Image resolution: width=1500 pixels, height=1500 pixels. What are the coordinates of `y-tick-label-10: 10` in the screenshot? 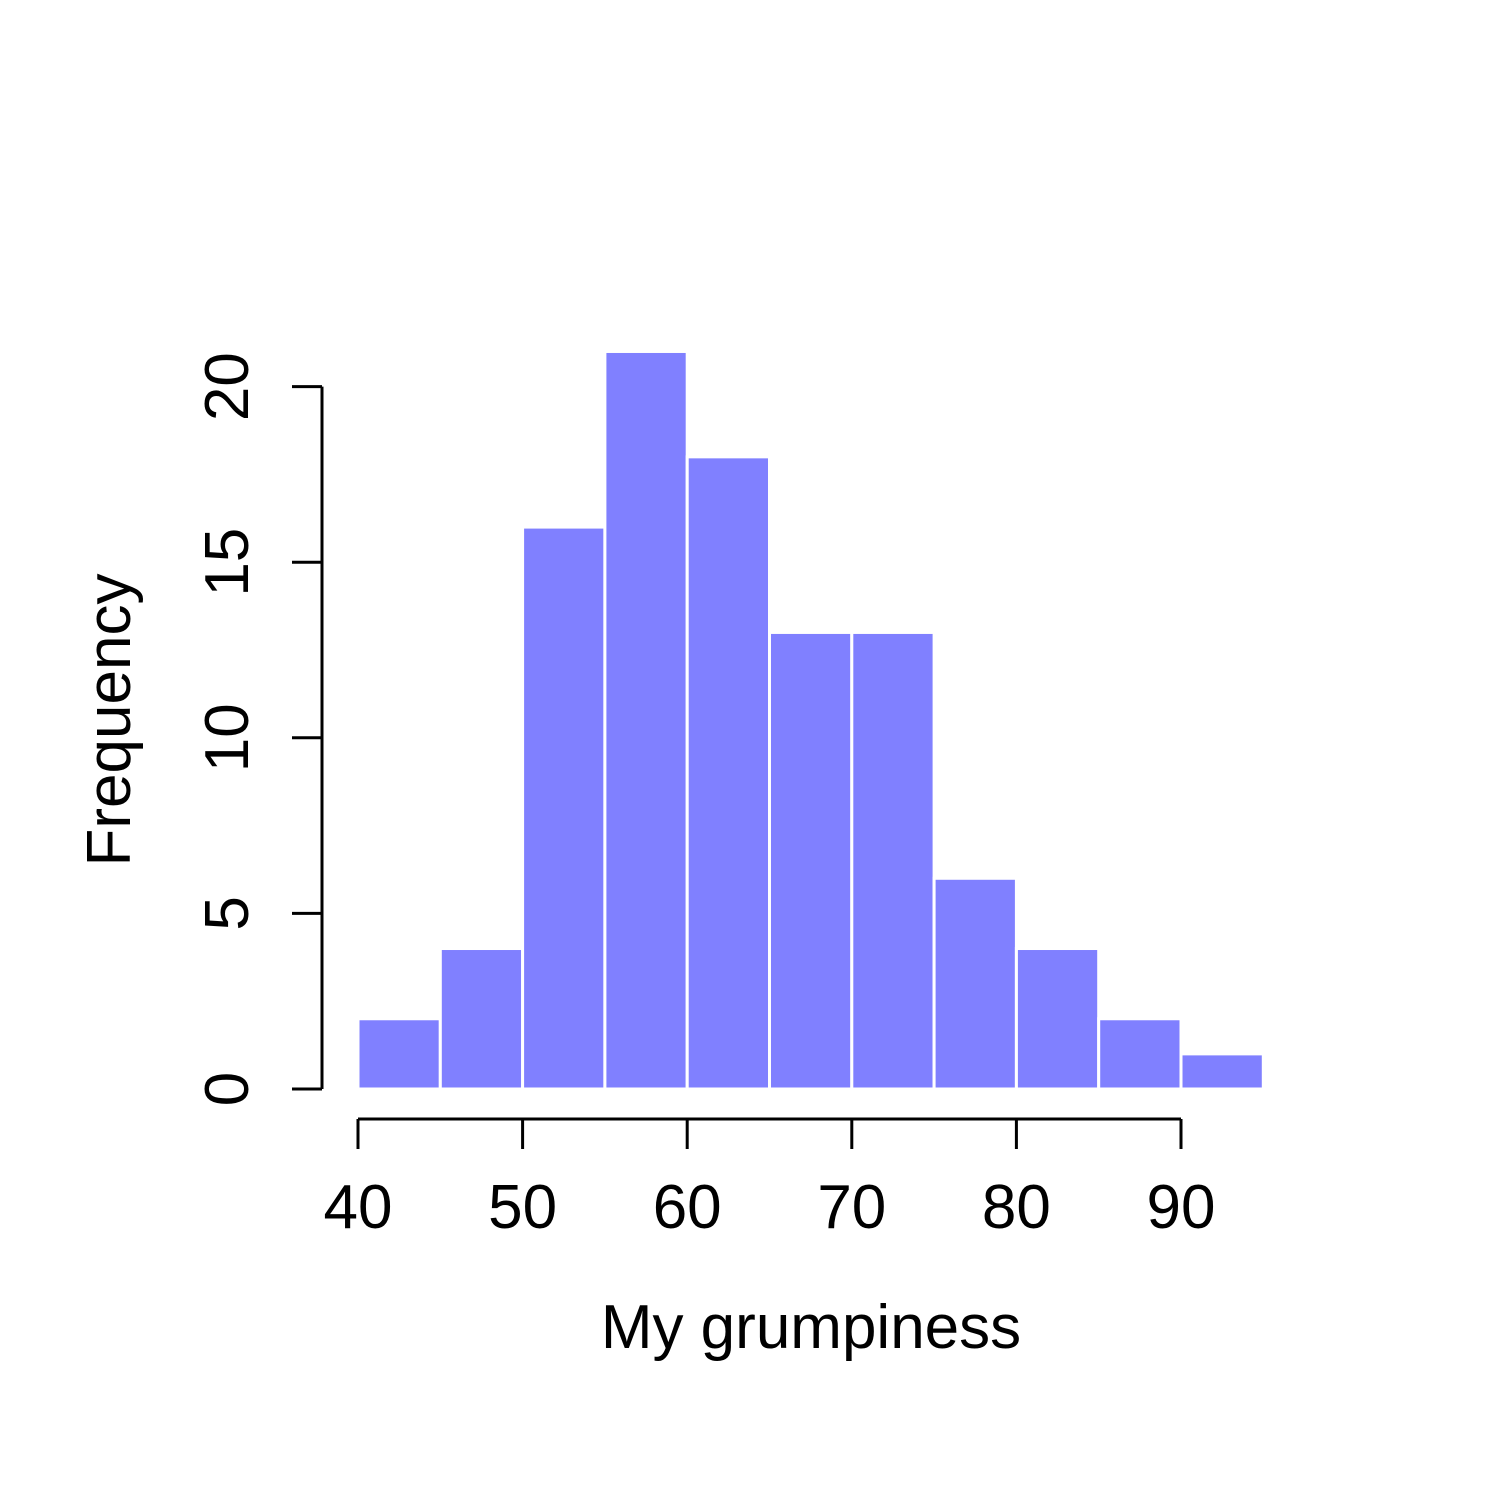 It's located at (227, 737).